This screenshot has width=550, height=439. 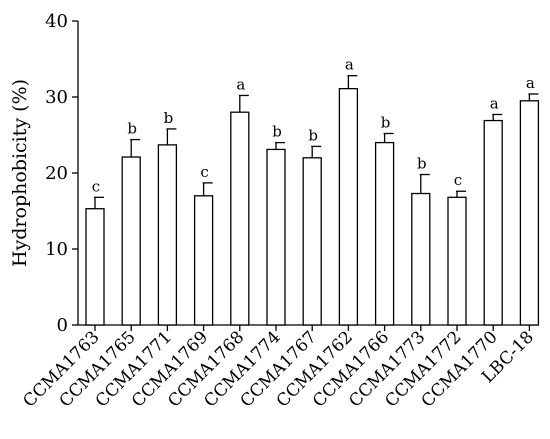 I want to click on y-tick-label: 20, so click(x=56, y=173).